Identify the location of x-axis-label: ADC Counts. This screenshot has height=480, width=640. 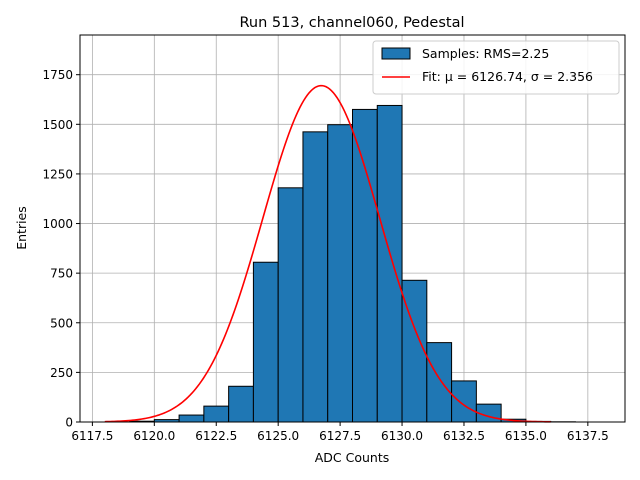
(352, 457).